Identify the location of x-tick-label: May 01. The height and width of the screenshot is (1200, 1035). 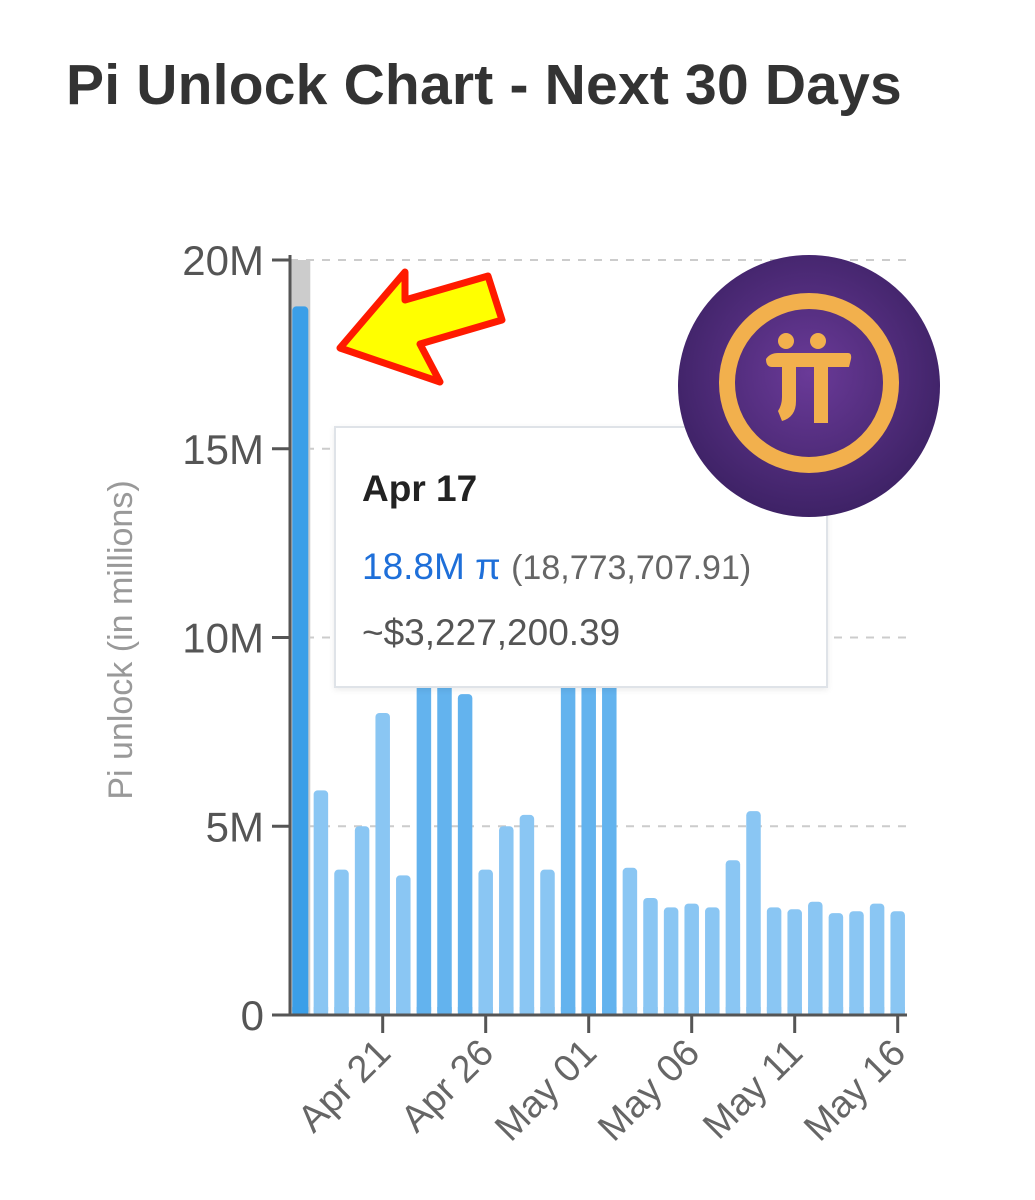
(546, 1091).